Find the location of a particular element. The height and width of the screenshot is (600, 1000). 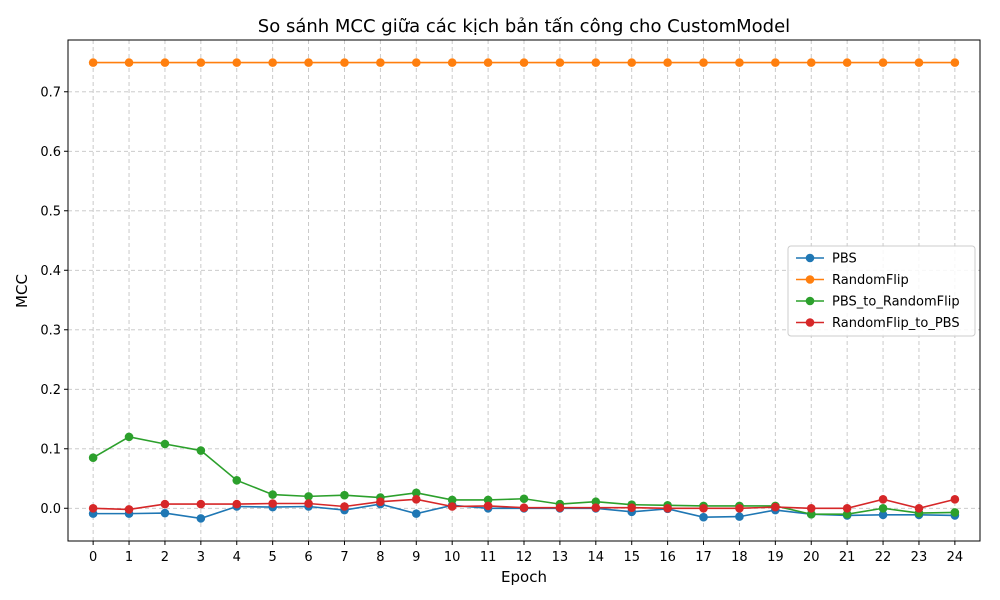

x-tick-label: 9 is located at coordinates (416, 557).